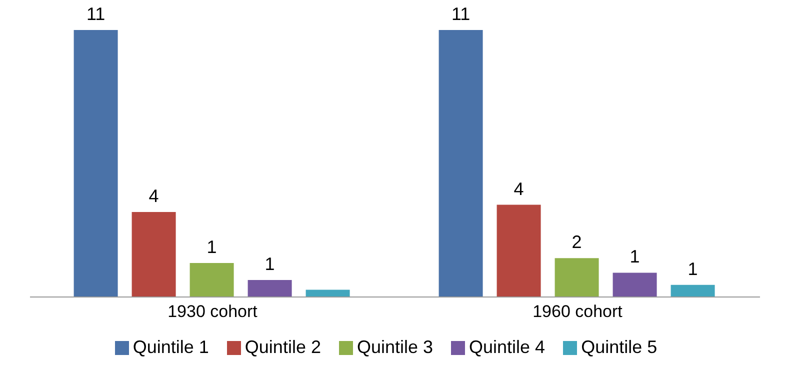 The image size is (800, 368). Describe the element at coordinates (170, 347) in the screenshot. I see `legend-label: Quintile 1` at that location.